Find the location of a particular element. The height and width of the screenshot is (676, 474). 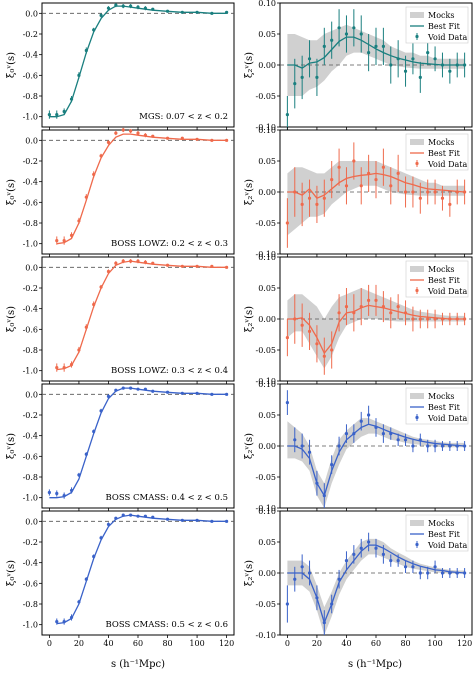

redshift-annotation: BOSS CMASS: 0.5 < z < 0.6 is located at coordinates (166, 625).